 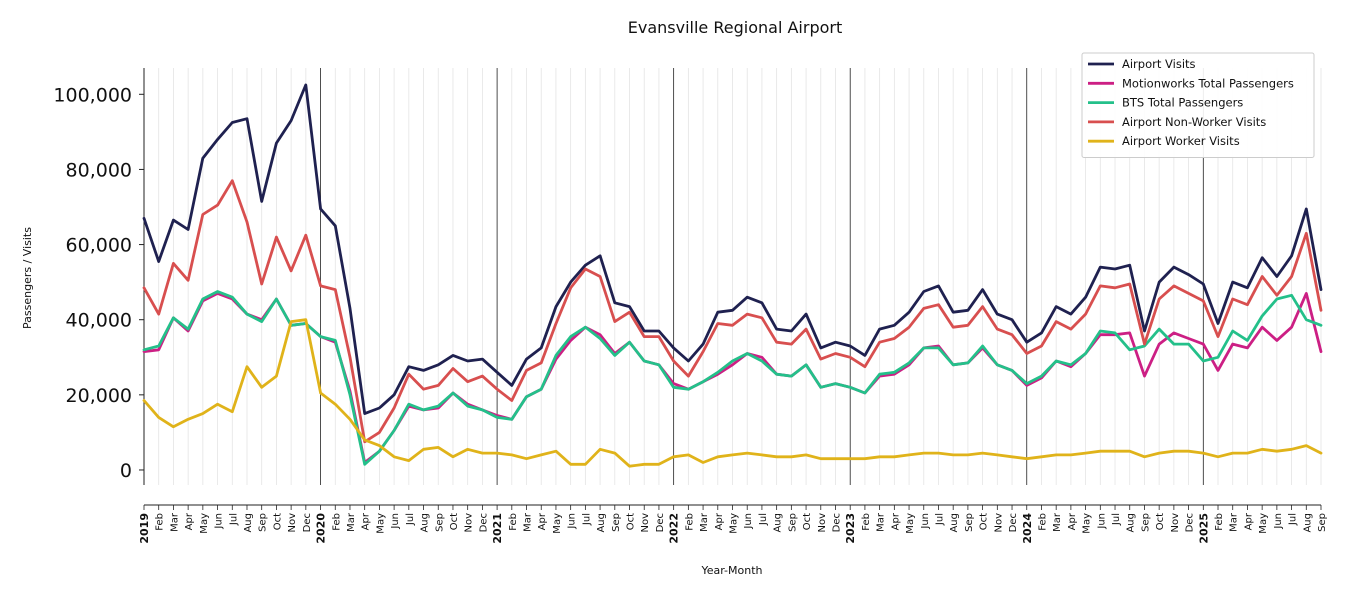 I want to click on x-axis-label: Year-Month, so click(x=731, y=570).